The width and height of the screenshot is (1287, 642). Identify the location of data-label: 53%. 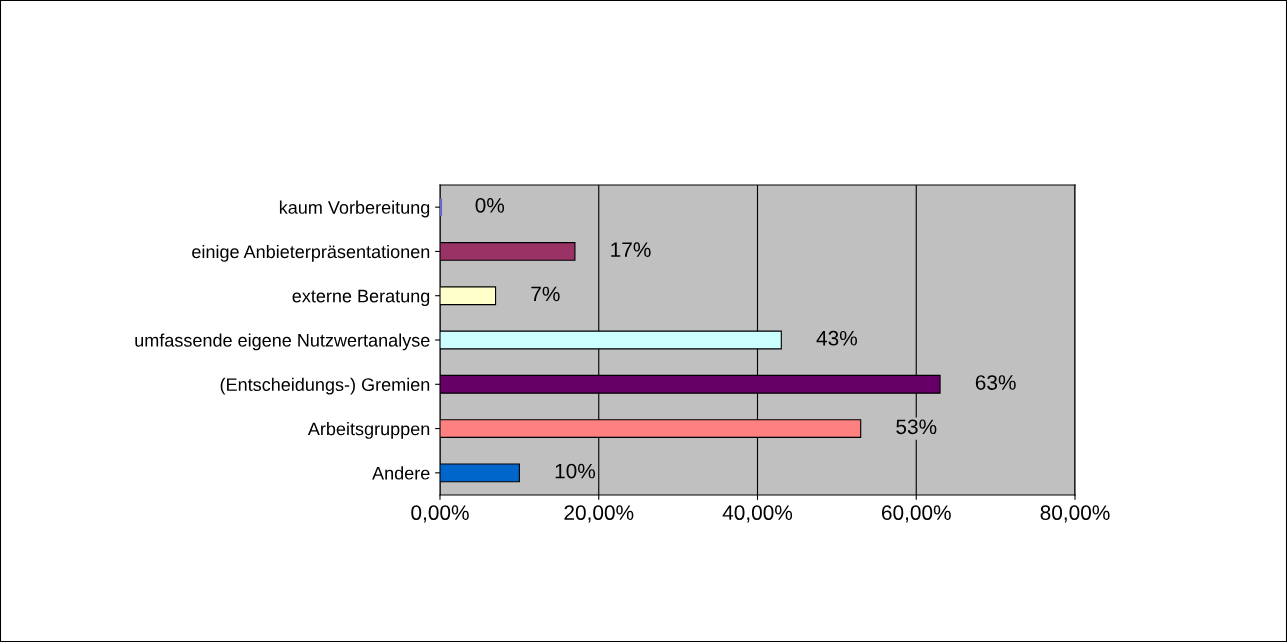
(916, 427).